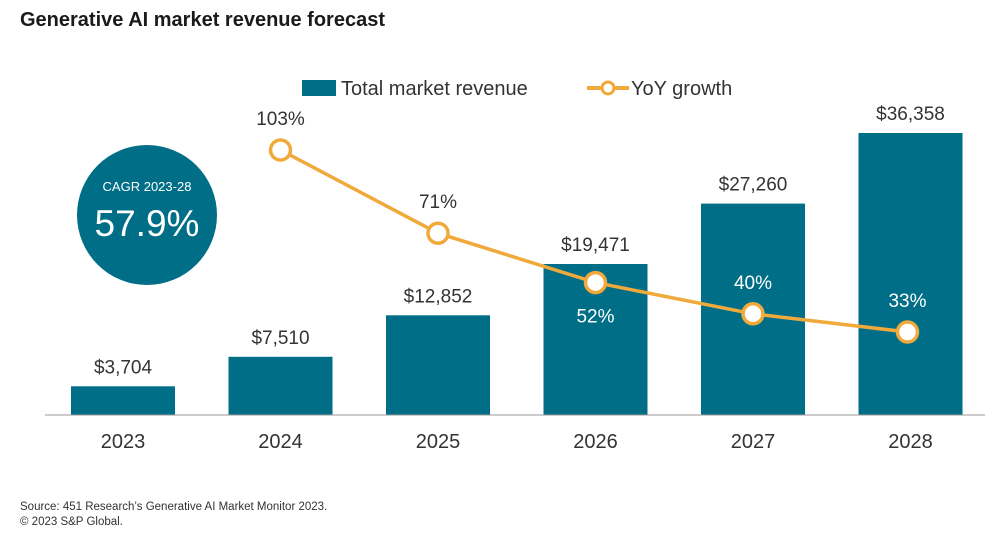 This screenshot has height=545, width=997. What do you see at coordinates (910, 274) in the screenshot?
I see `bar-2028` at bounding box center [910, 274].